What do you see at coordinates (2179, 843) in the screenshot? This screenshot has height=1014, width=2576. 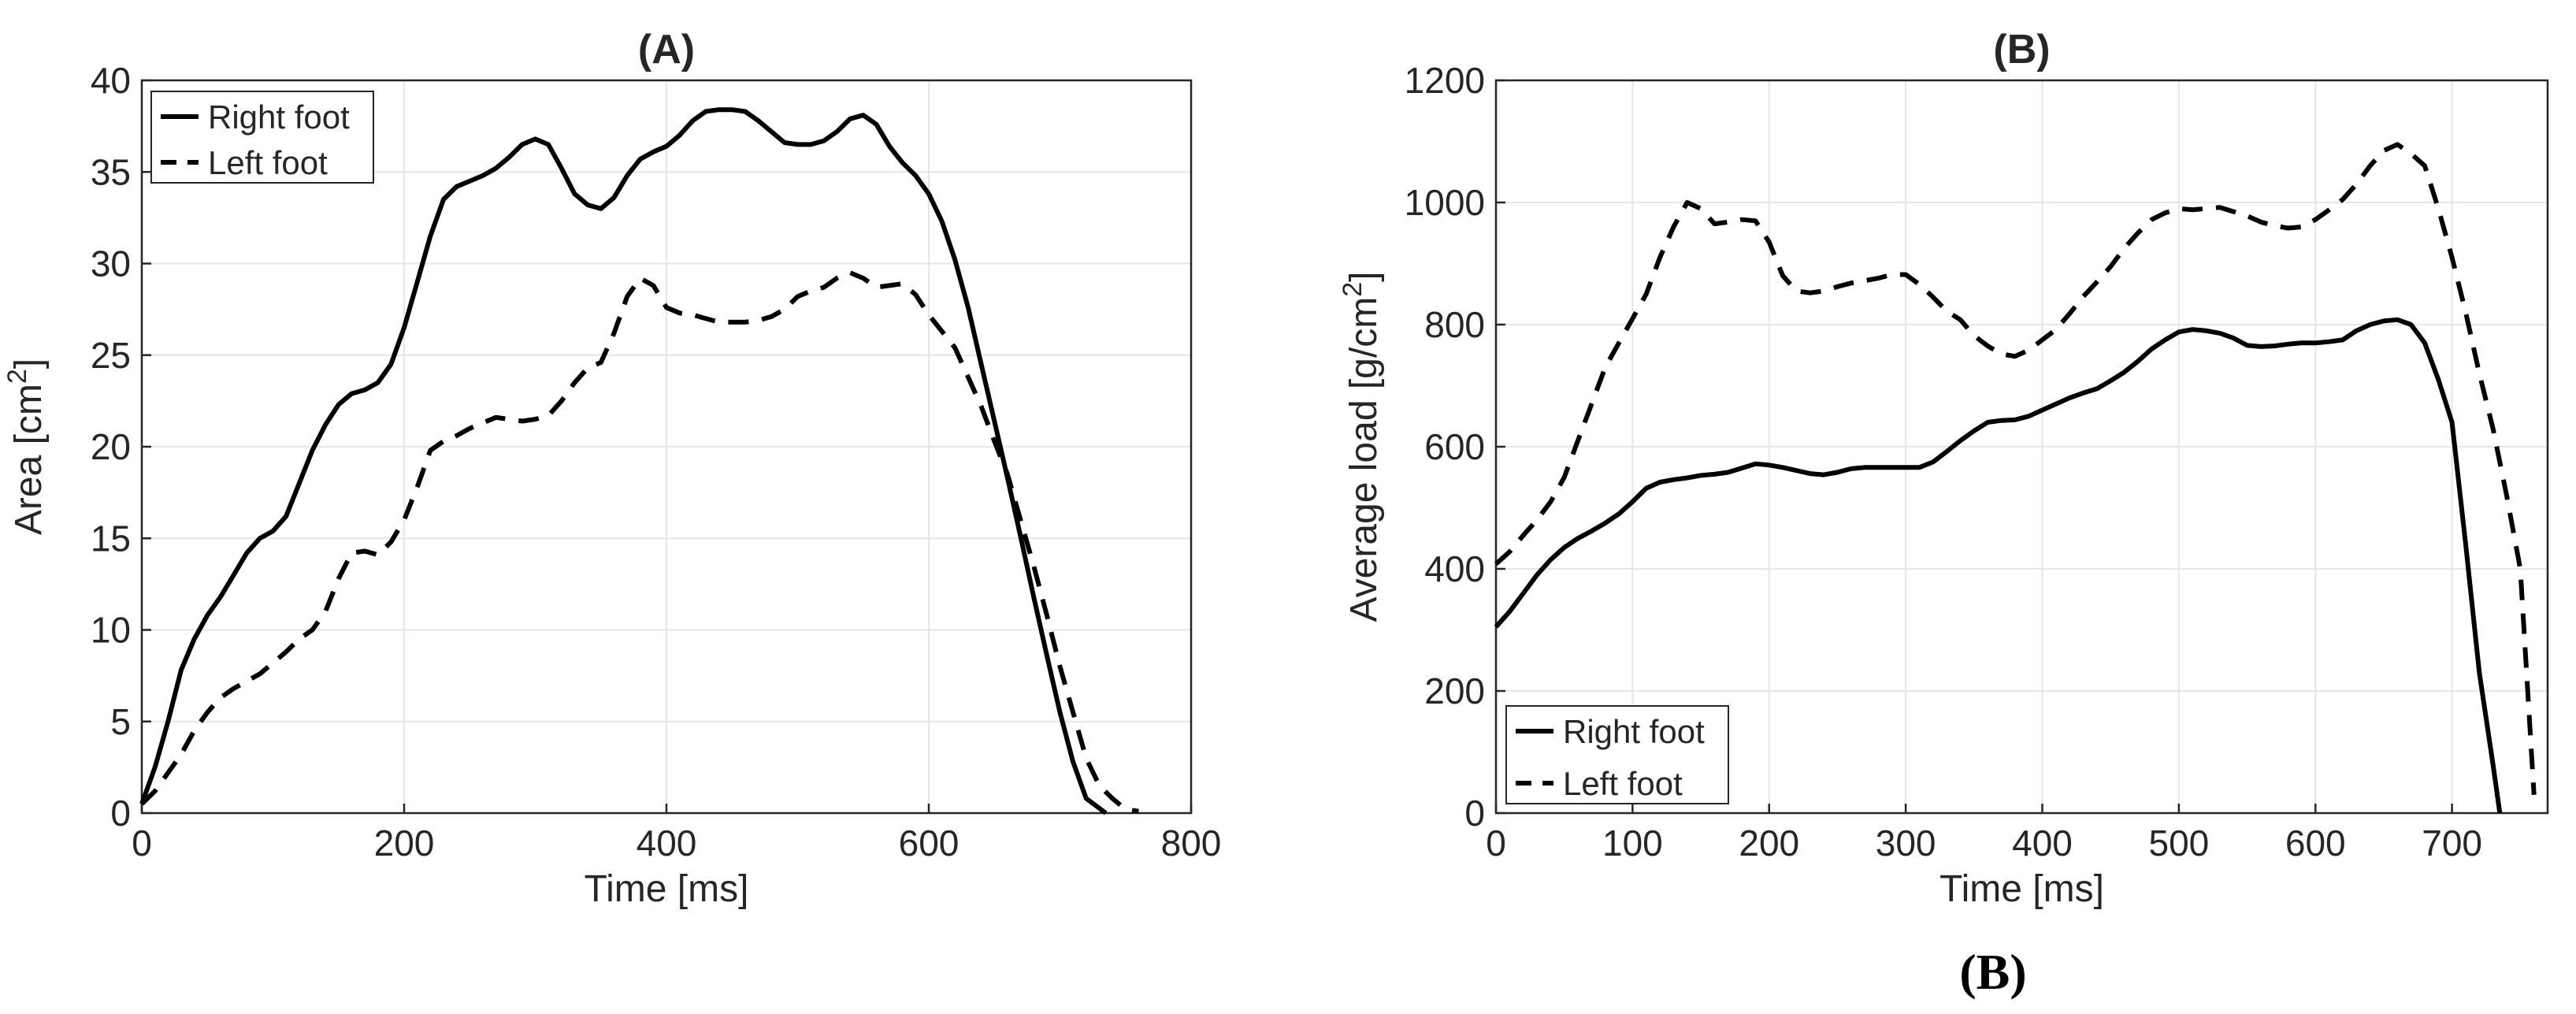 I see `x-tick-label: 500` at bounding box center [2179, 843].